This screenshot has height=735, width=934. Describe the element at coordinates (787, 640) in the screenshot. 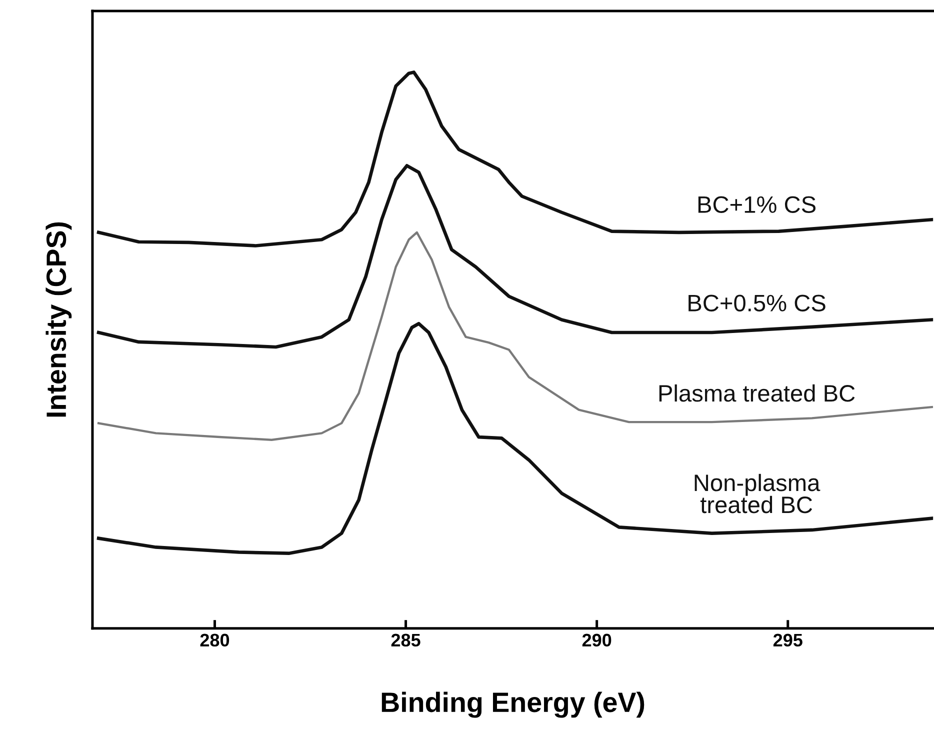

I see `x-tick-label: 295` at that location.